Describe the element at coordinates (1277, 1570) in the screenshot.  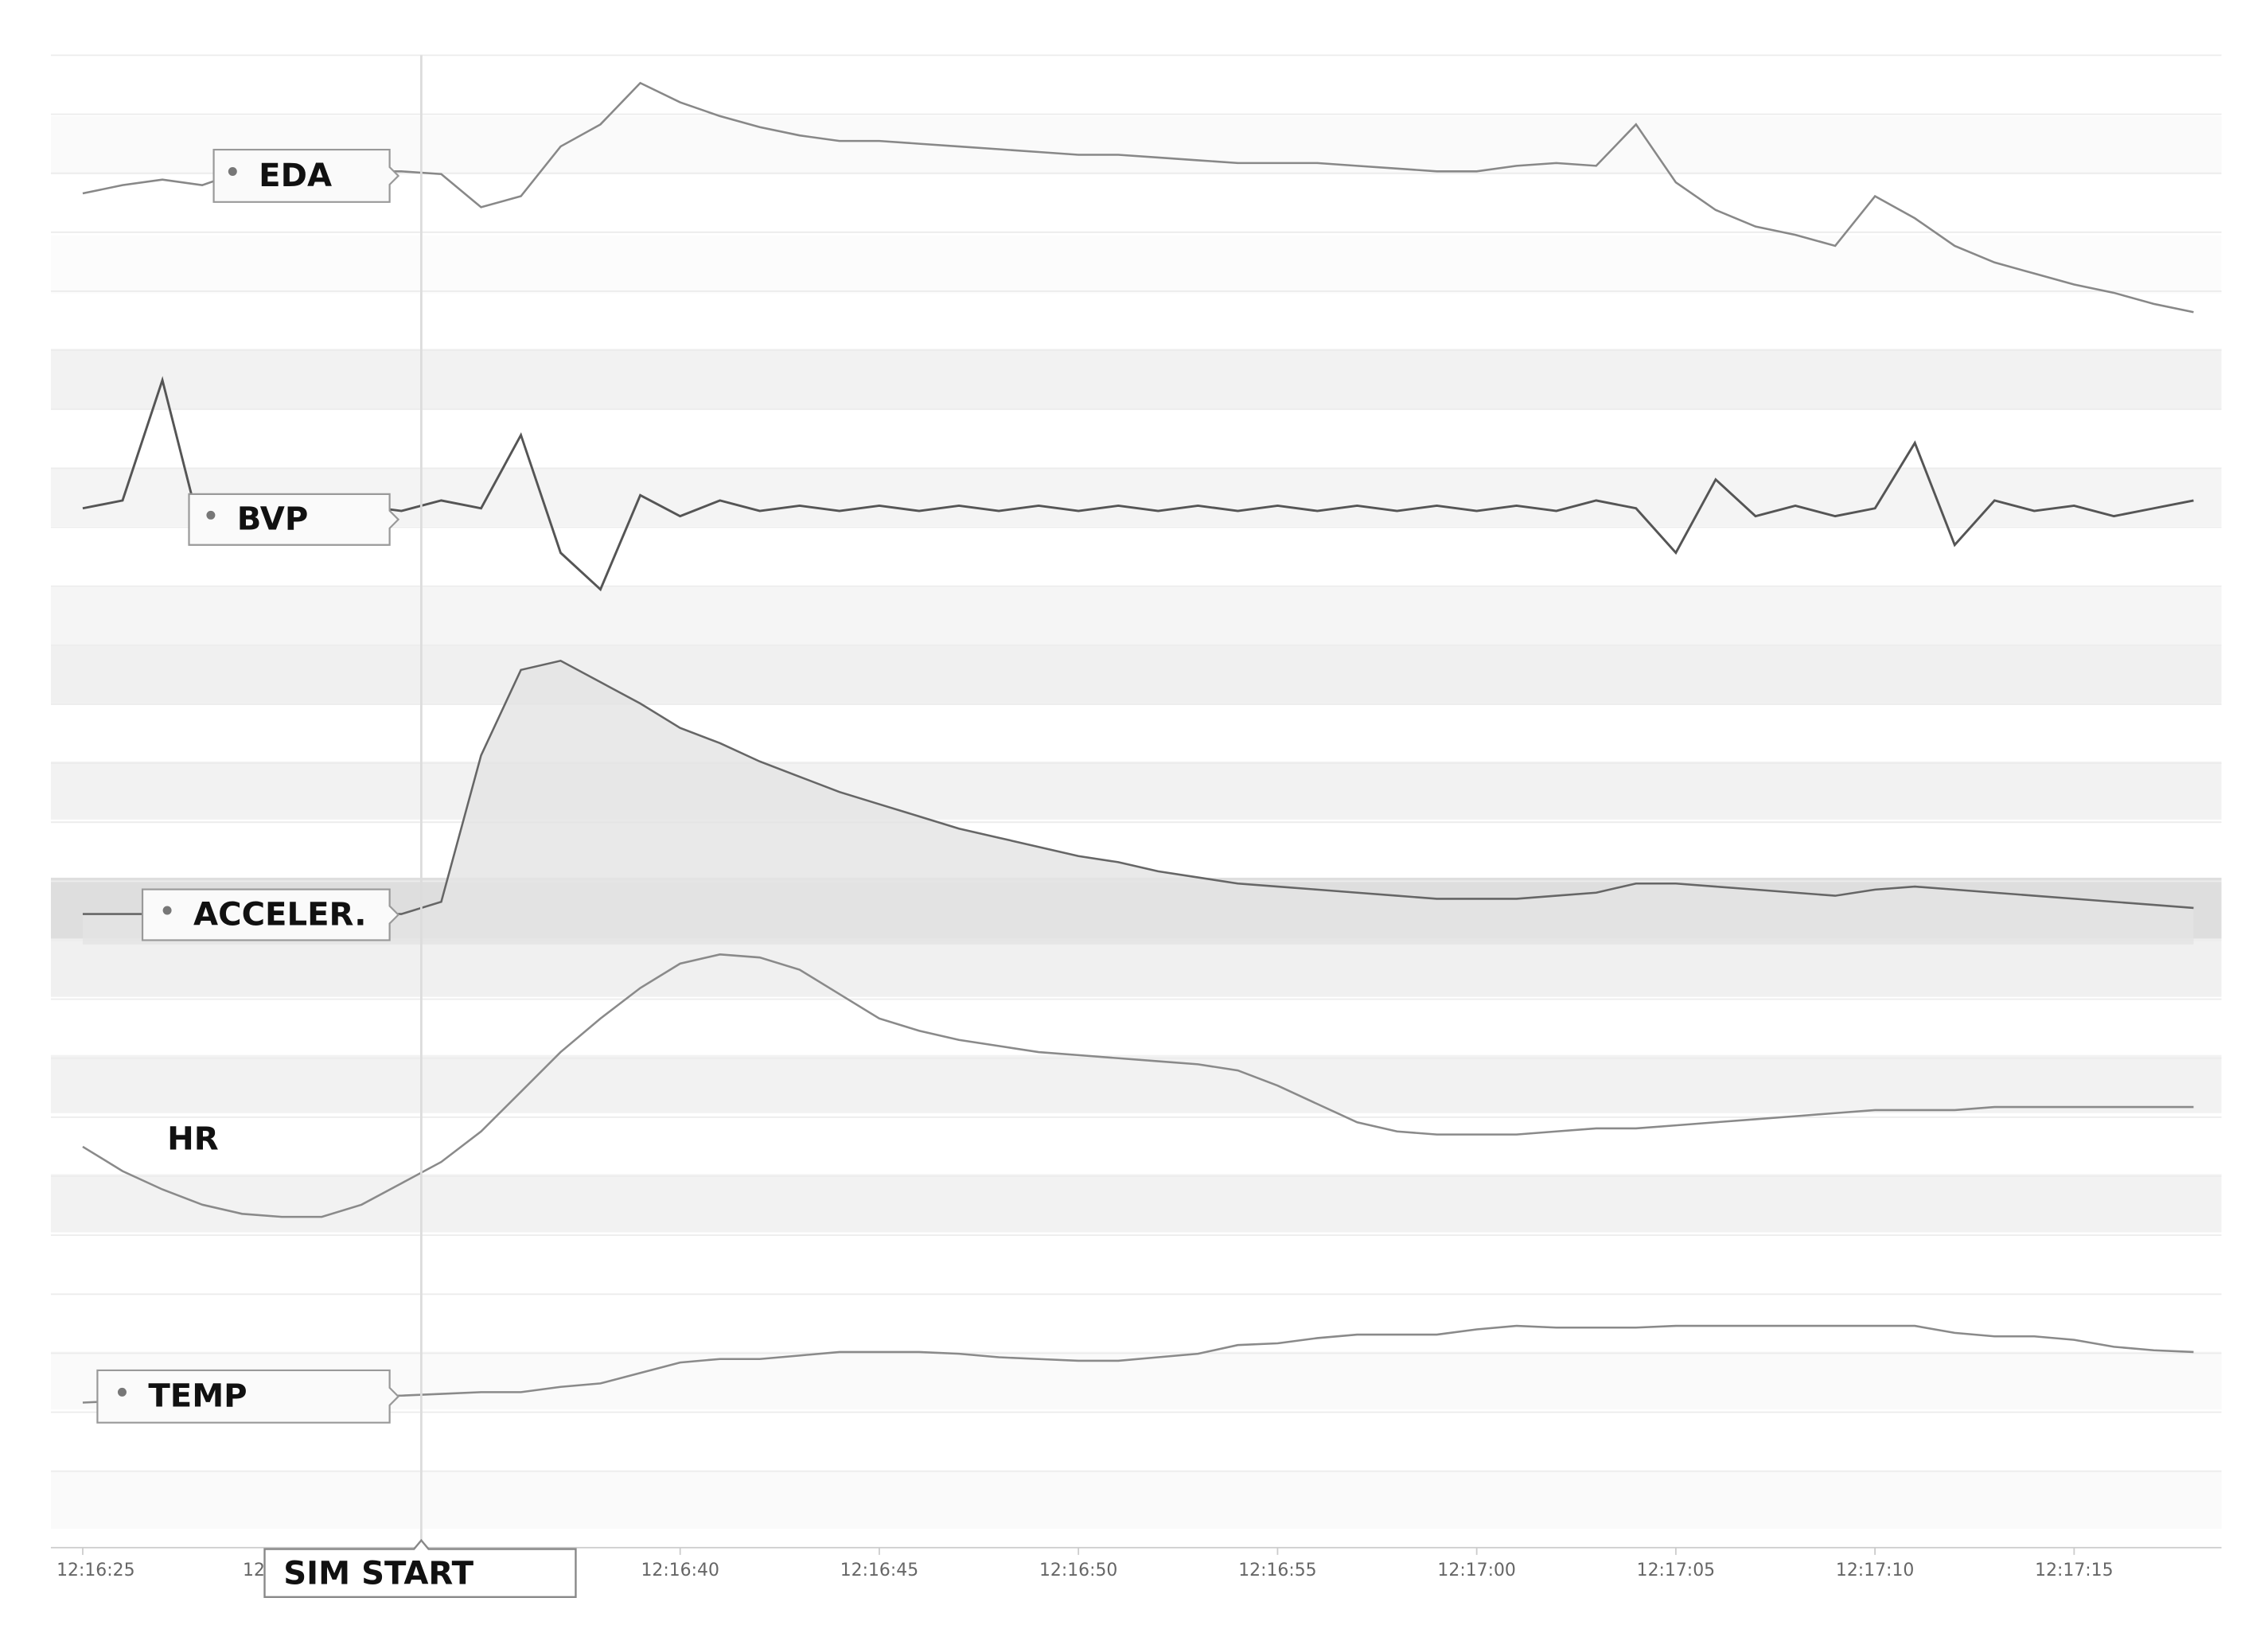
I see `x-tick-label: 12:16:55` at that location.